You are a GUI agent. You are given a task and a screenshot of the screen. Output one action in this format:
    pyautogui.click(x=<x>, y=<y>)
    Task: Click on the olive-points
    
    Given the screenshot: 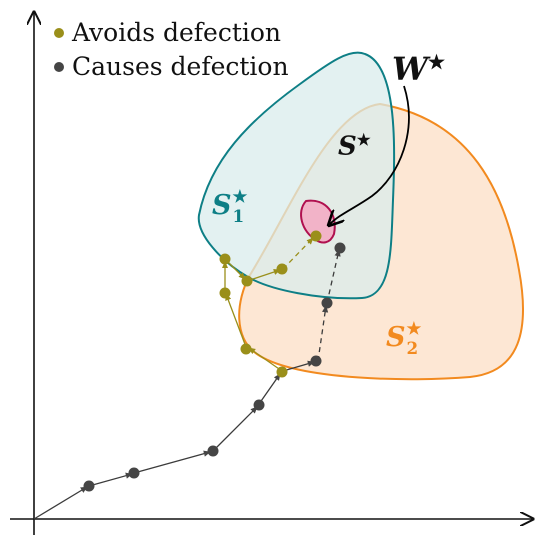 What is the action you would take?
    pyautogui.click(x=270, y=304)
    